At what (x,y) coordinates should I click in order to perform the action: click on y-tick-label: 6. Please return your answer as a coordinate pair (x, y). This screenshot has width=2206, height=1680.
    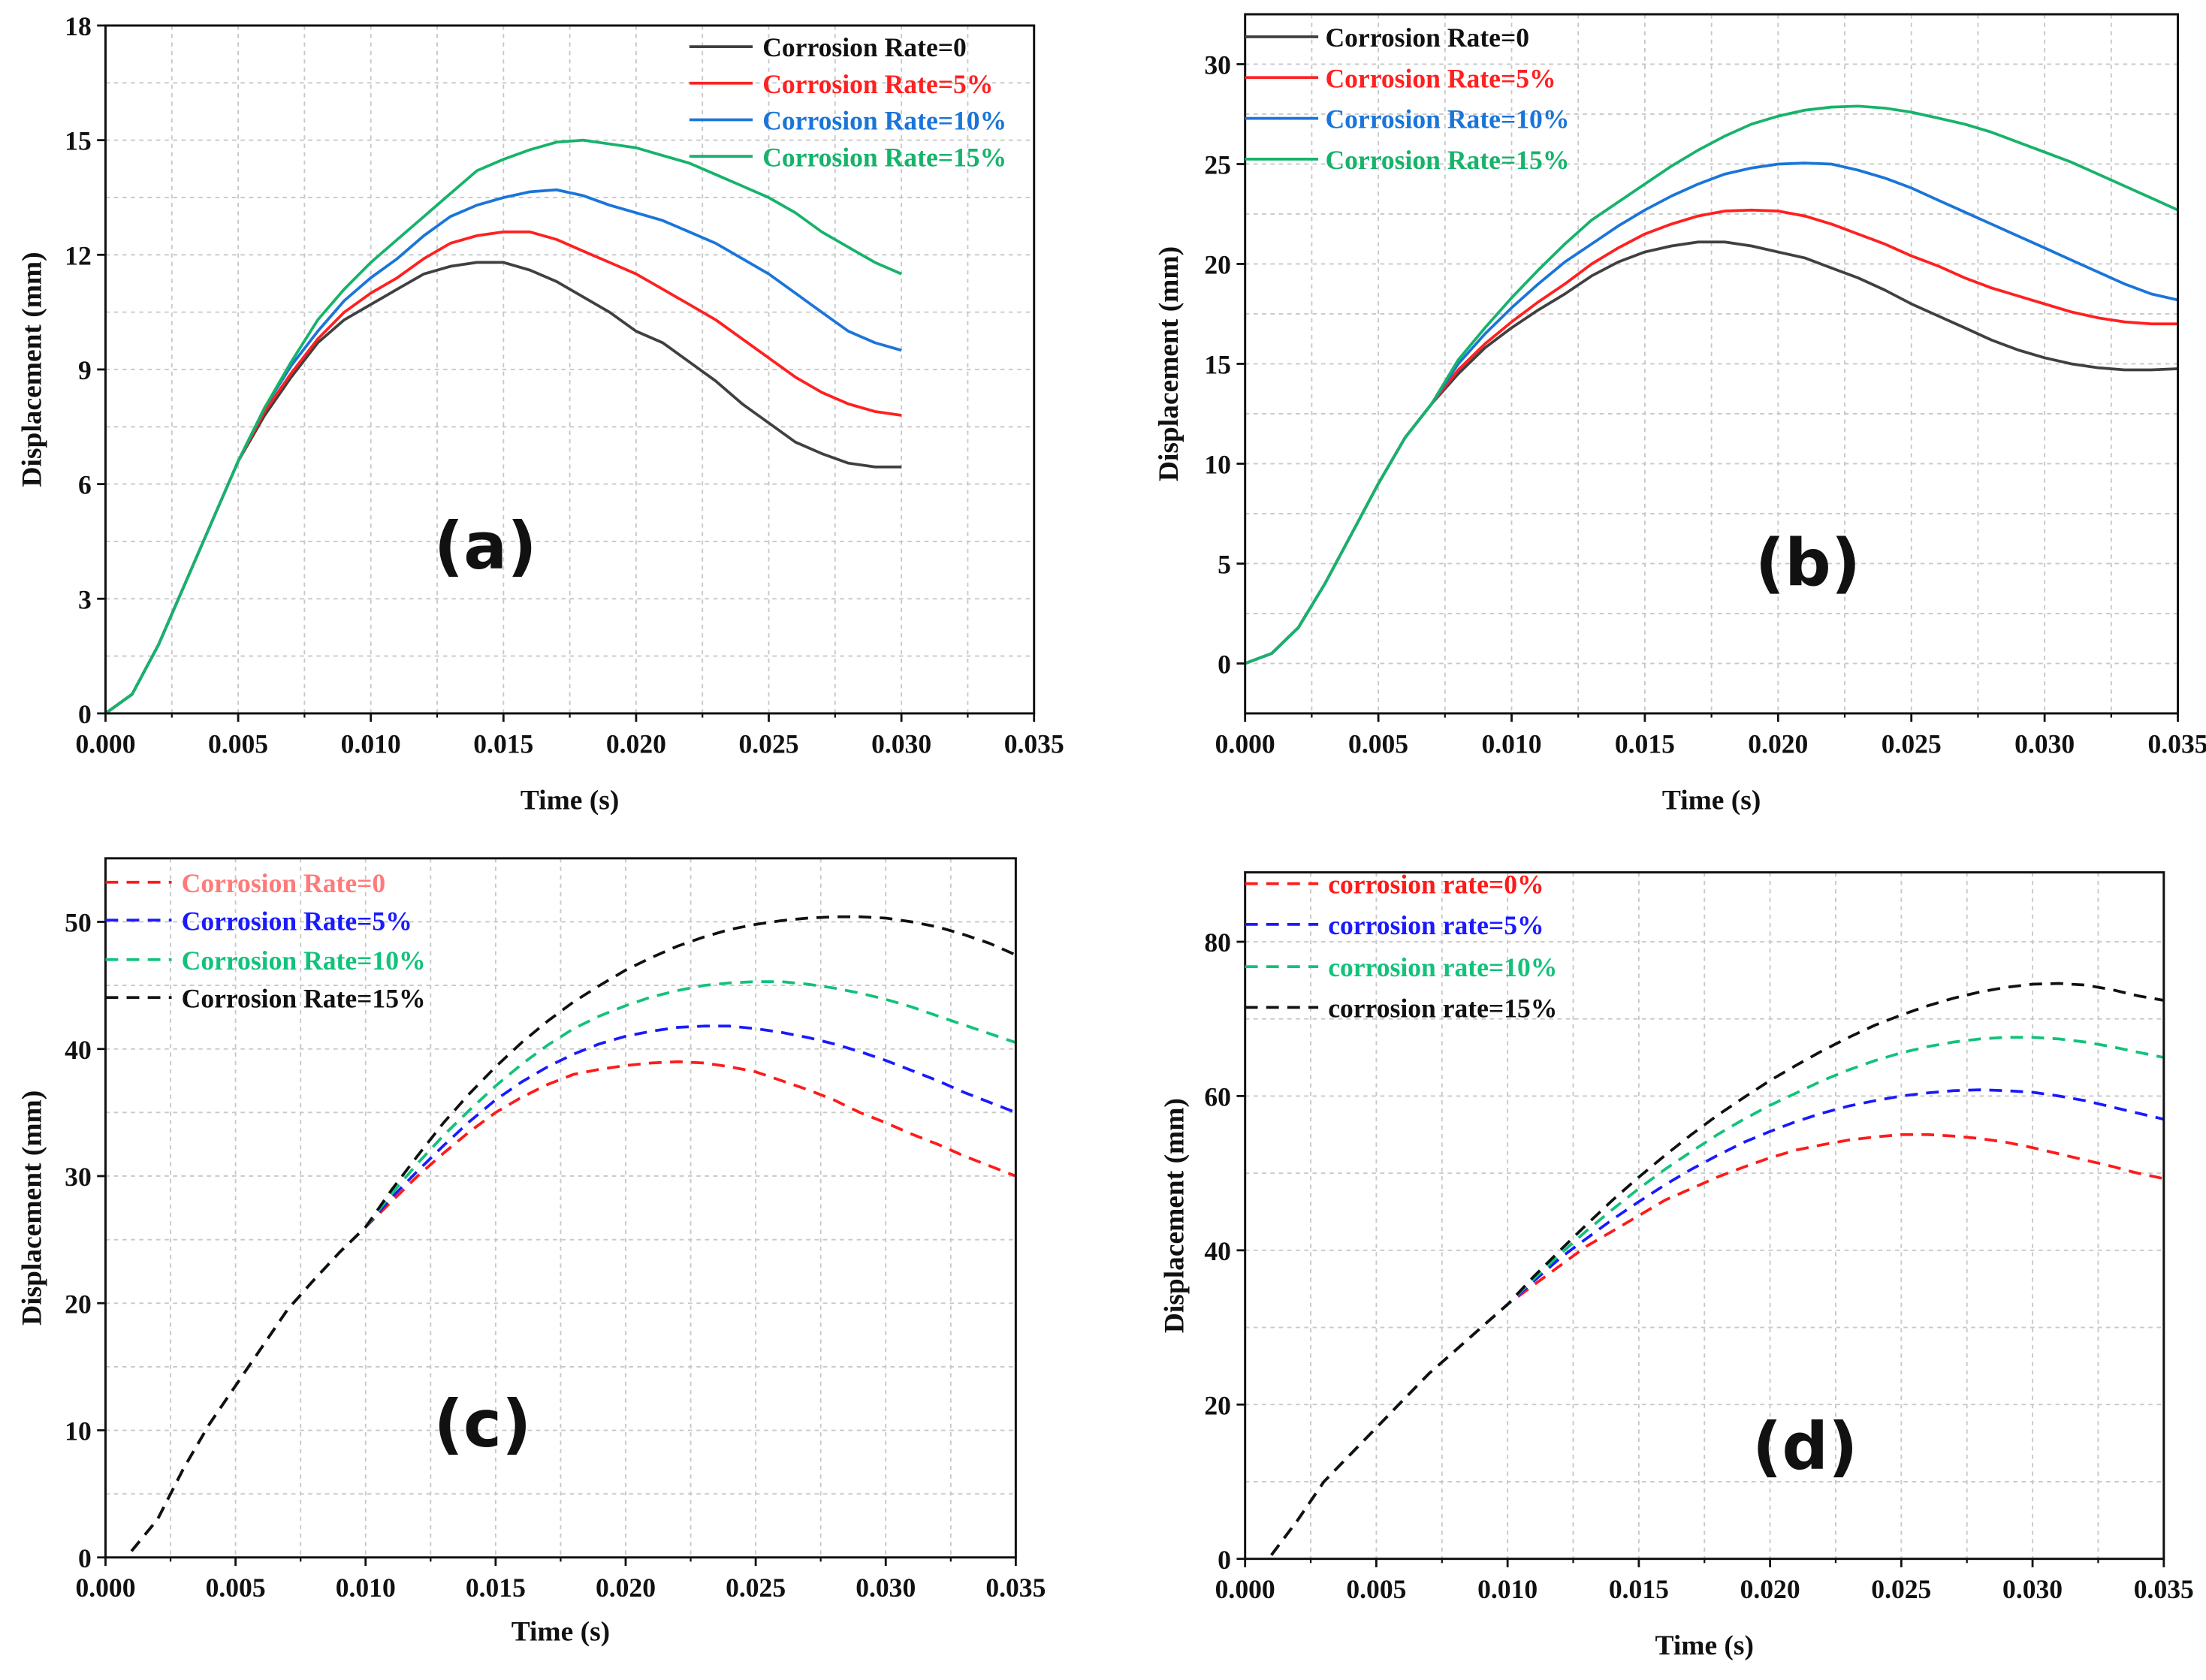
    Looking at the image, I should click on (85, 485).